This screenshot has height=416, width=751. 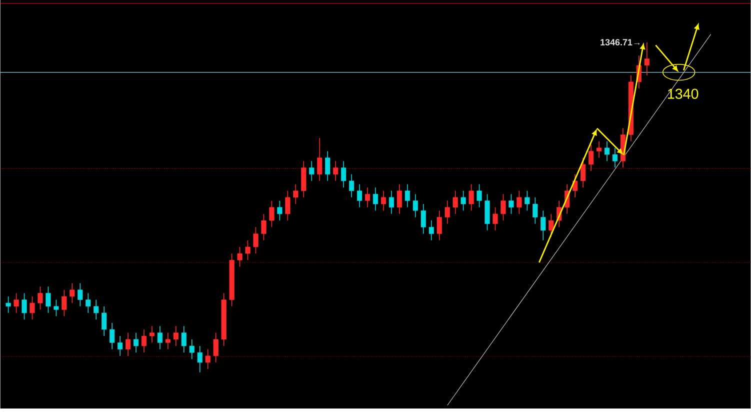 What do you see at coordinates (620, 42) in the screenshot?
I see `annotation: 1346.71→` at bounding box center [620, 42].